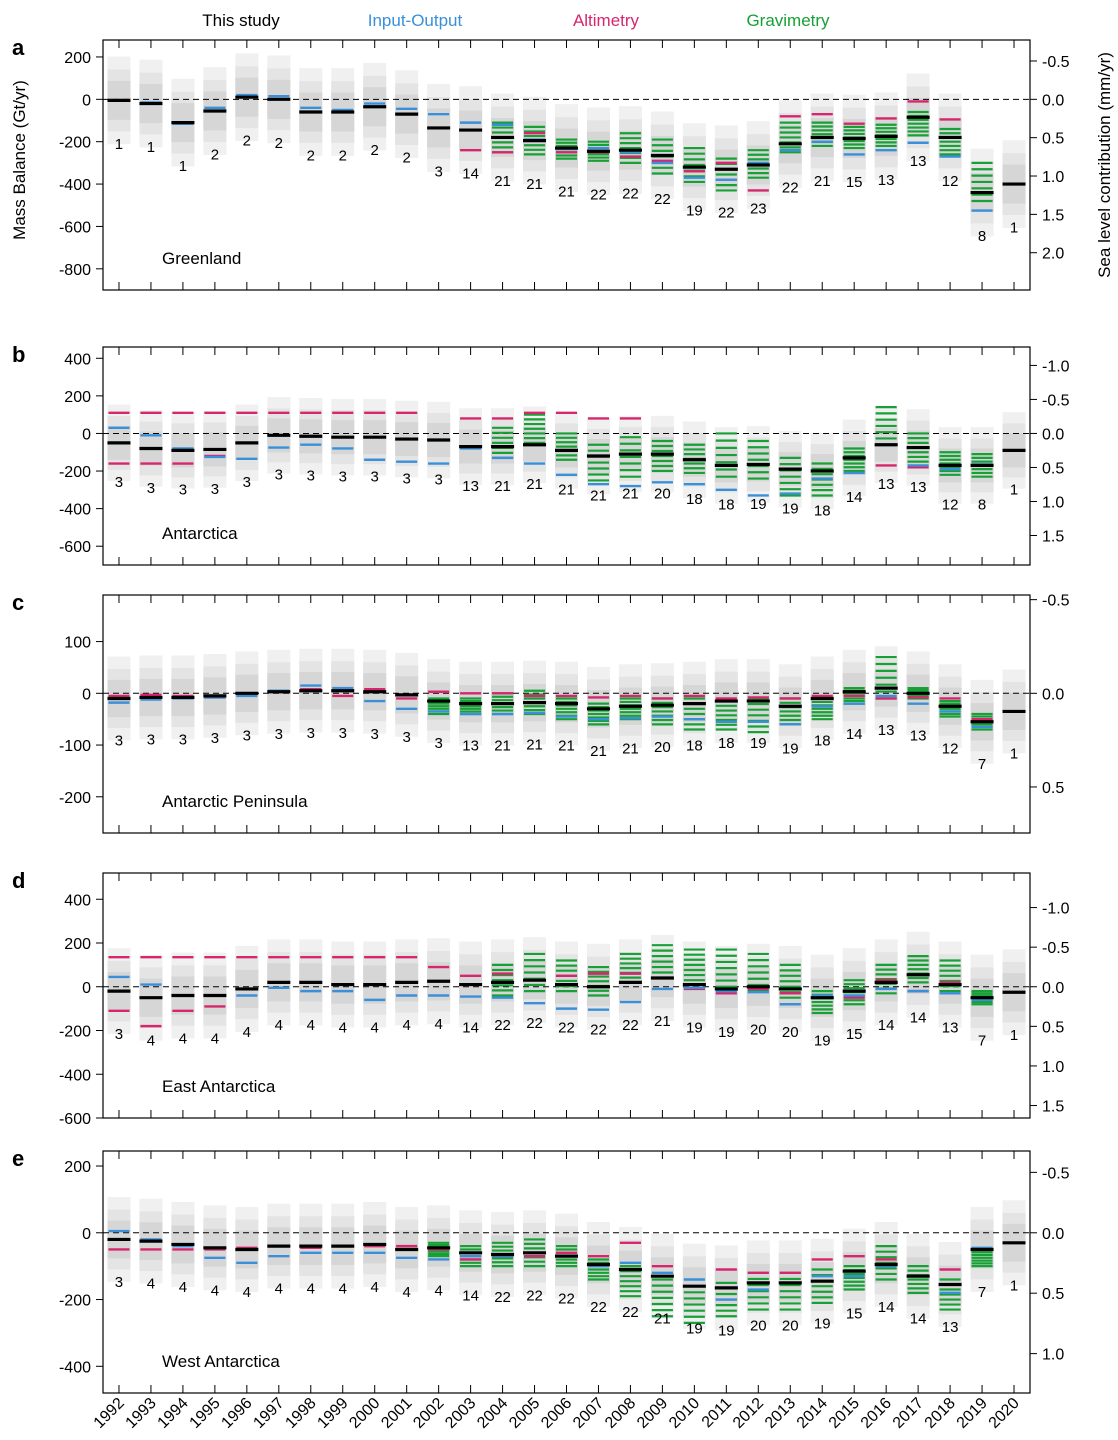 This screenshot has height=1440, width=1118. I want to click on sea-level-tick-label: 2.0, so click(1053, 254).